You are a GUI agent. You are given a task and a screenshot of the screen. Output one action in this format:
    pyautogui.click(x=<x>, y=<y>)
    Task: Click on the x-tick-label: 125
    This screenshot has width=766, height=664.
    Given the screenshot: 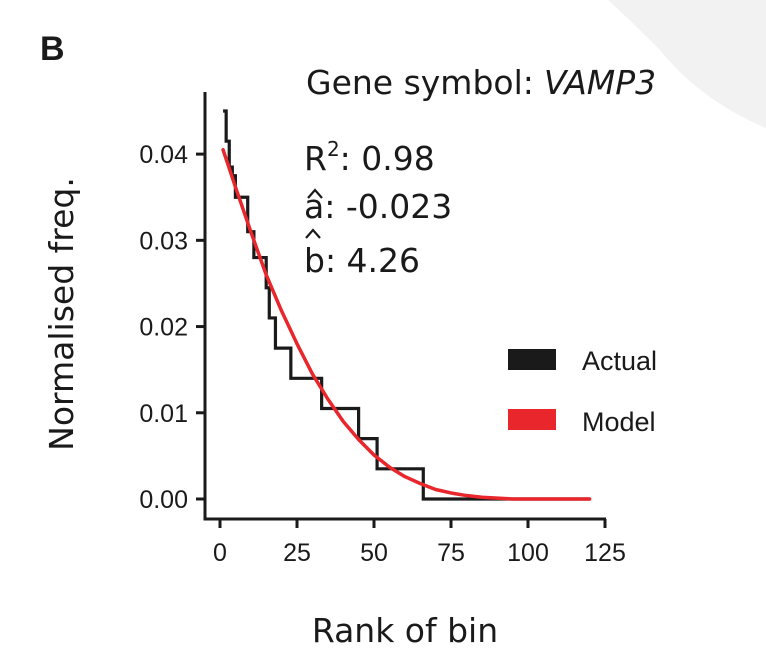 What is the action you would take?
    pyautogui.click(x=605, y=553)
    